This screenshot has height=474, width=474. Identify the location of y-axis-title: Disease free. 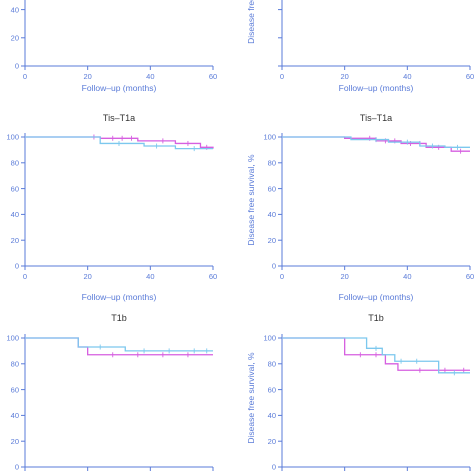
(251, 22).